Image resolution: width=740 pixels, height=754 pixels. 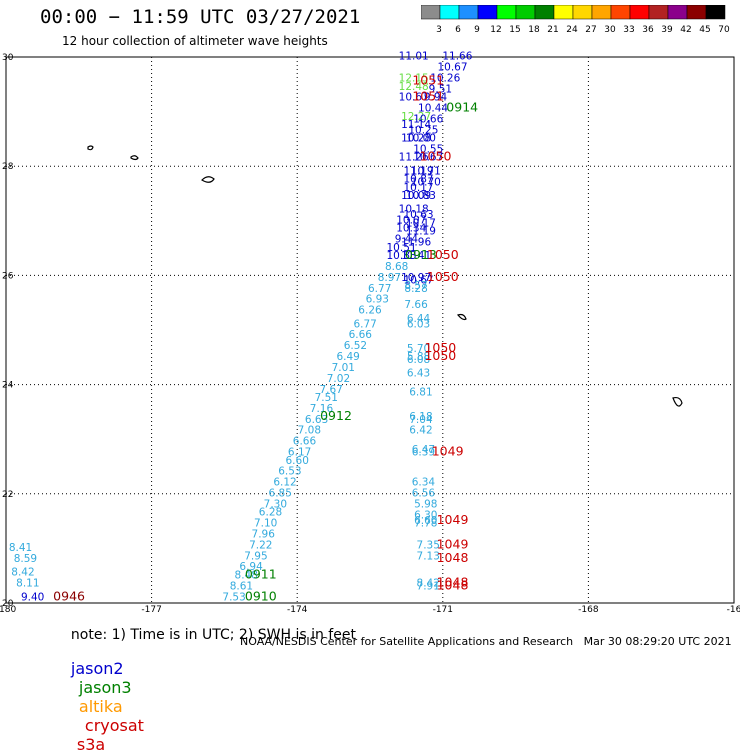 What do you see at coordinates (418, 324) in the screenshot?
I see `wave-height-label: 6.03` at bounding box center [418, 324].